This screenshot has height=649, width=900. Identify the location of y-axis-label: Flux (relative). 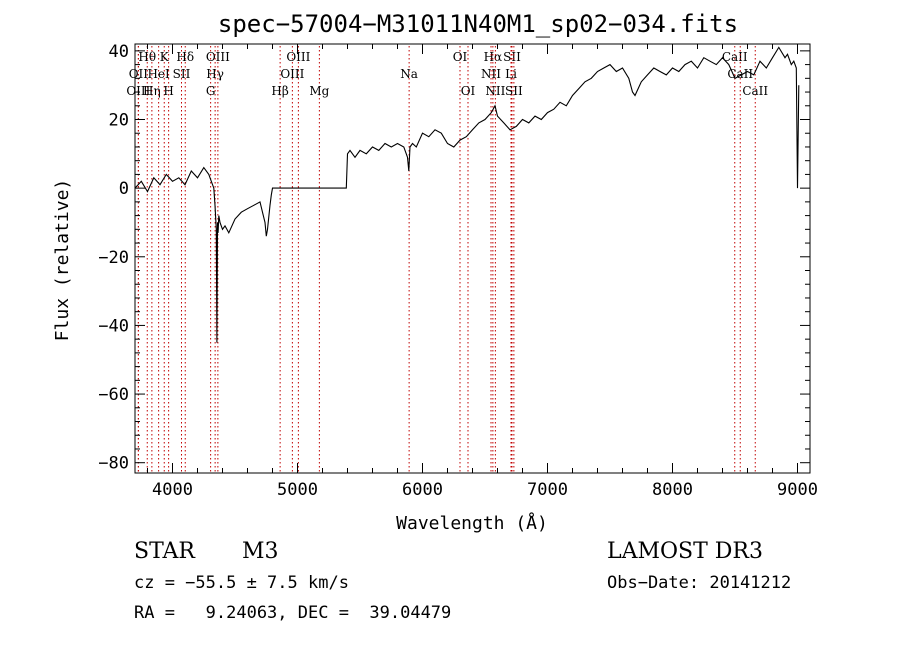
(62, 260).